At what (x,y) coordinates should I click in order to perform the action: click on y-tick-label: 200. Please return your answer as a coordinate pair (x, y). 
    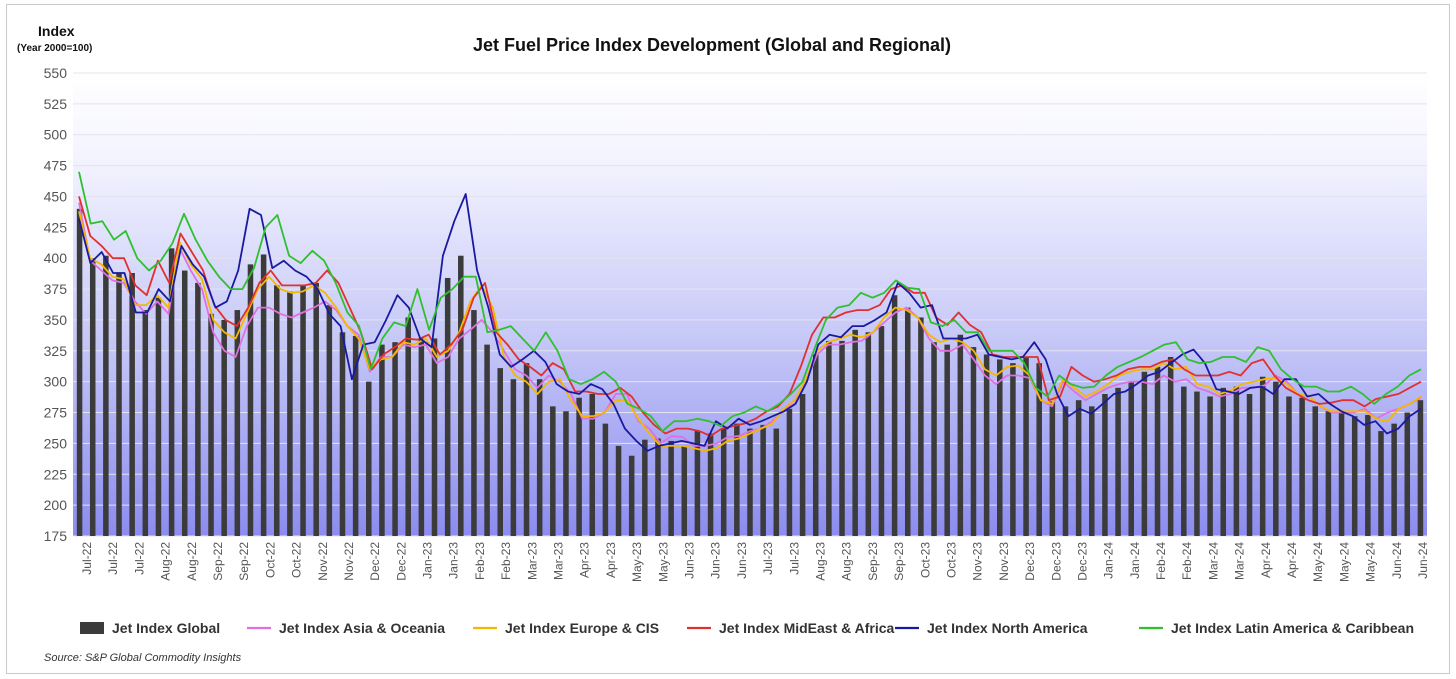
    Looking at the image, I should click on (56, 505).